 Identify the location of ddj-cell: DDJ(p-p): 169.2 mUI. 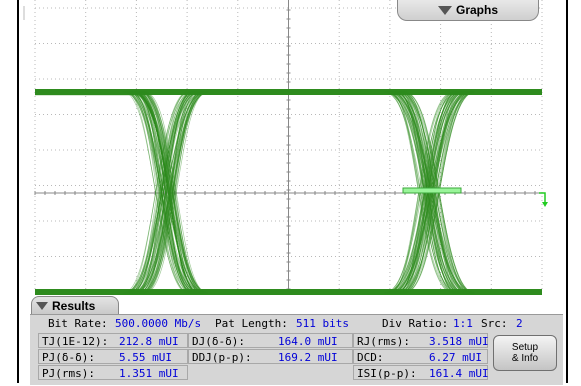
(270, 356).